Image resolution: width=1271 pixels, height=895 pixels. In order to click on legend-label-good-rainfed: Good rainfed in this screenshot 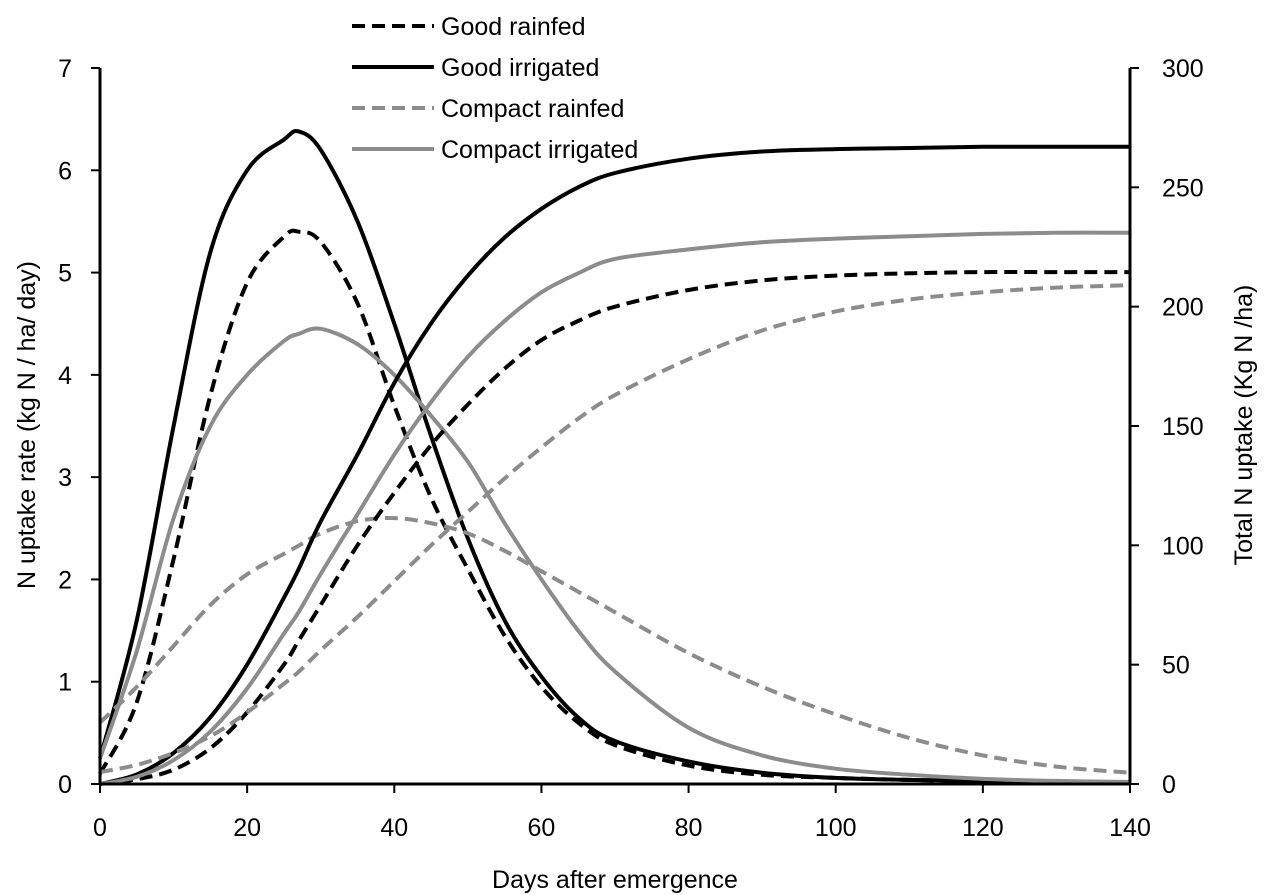, I will do `click(513, 27)`.